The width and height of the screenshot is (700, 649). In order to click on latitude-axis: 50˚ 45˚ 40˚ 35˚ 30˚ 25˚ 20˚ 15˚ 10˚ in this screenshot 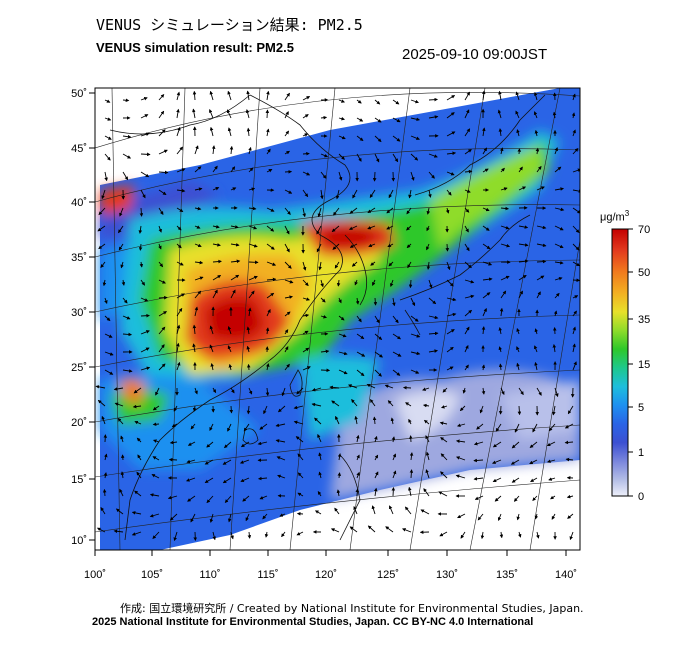, I will do `click(79, 317)`.